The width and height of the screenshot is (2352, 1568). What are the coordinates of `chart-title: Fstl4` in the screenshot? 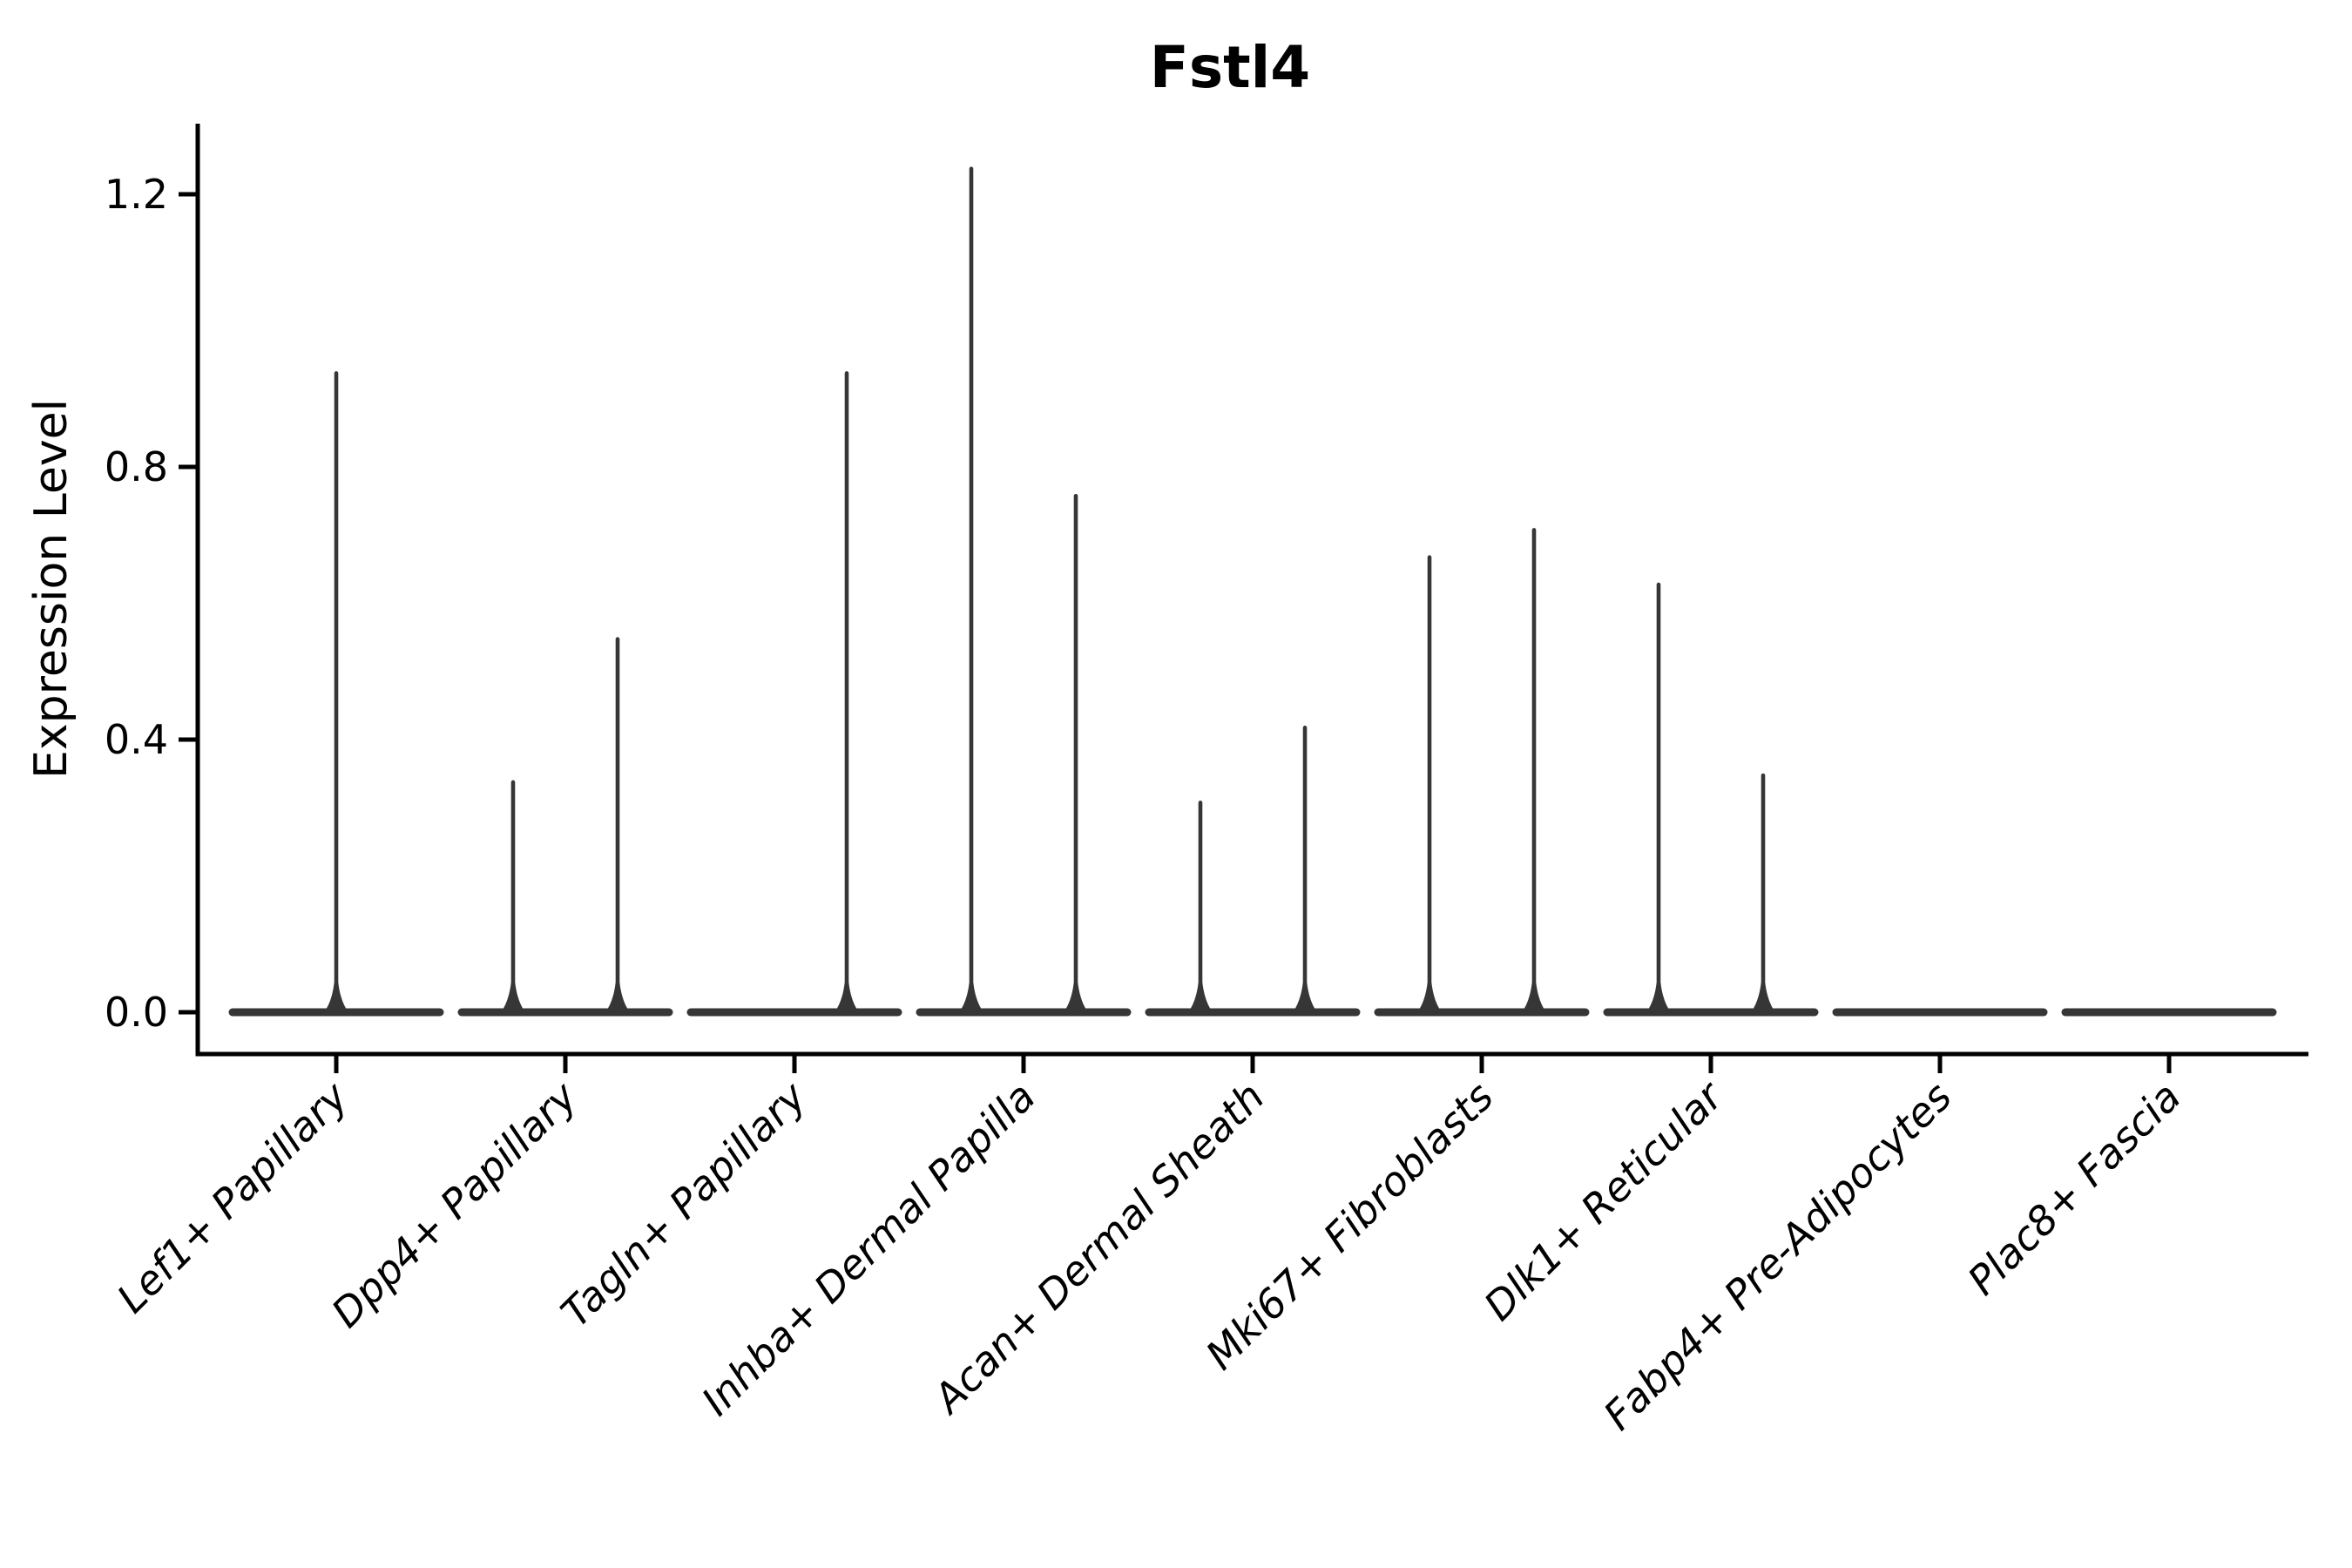 It's located at (1230, 67).